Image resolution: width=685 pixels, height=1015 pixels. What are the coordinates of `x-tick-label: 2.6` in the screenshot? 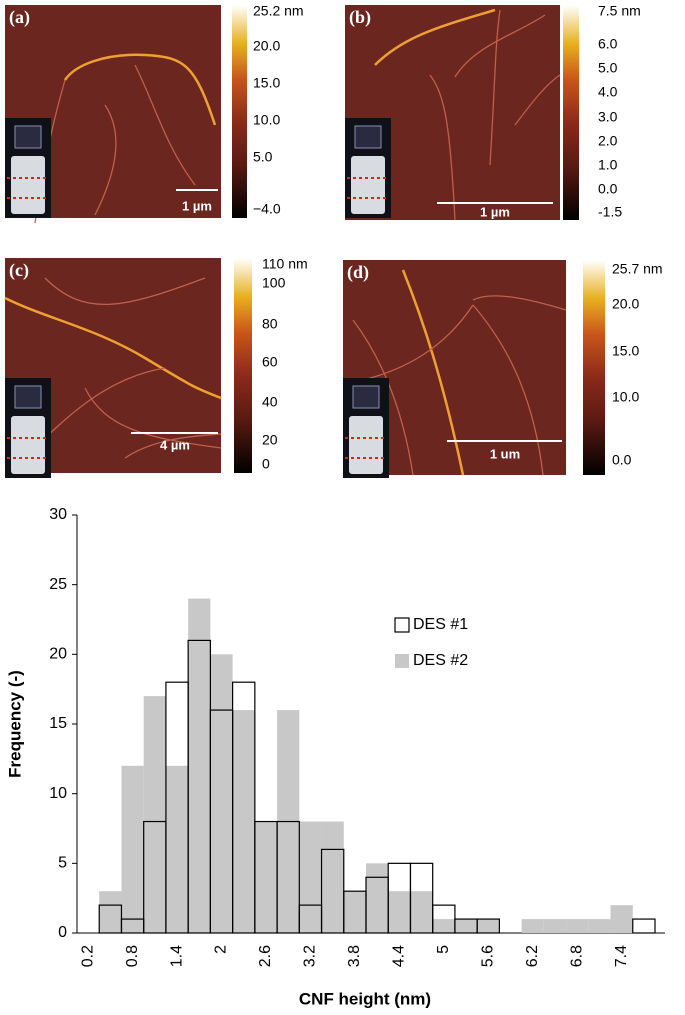 It's located at (265, 956).